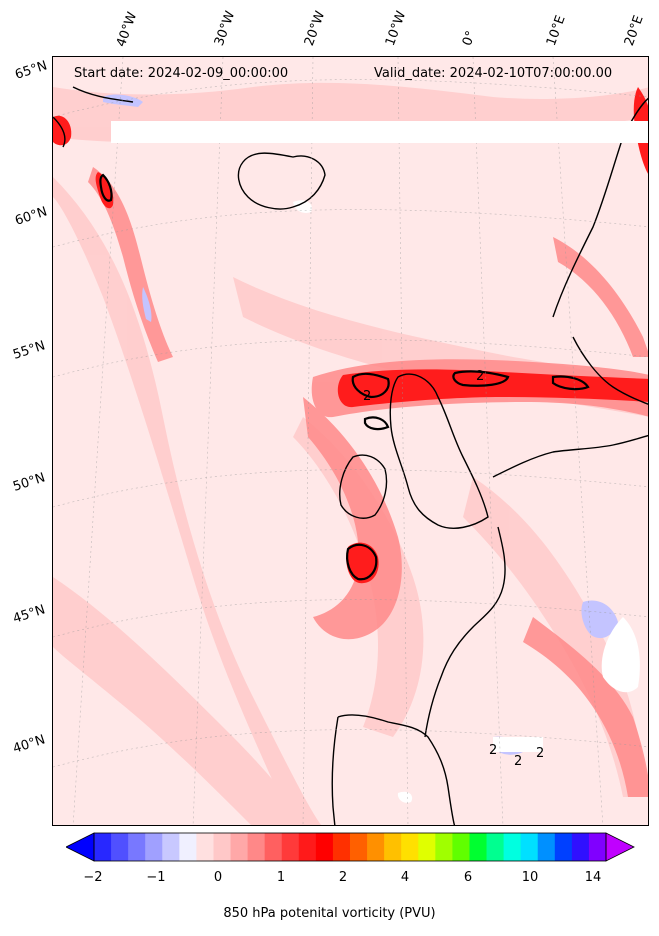 This screenshot has height=936, width=659. Describe the element at coordinates (93, 877) in the screenshot. I see `colorbar-tick-label: −2` at that location.